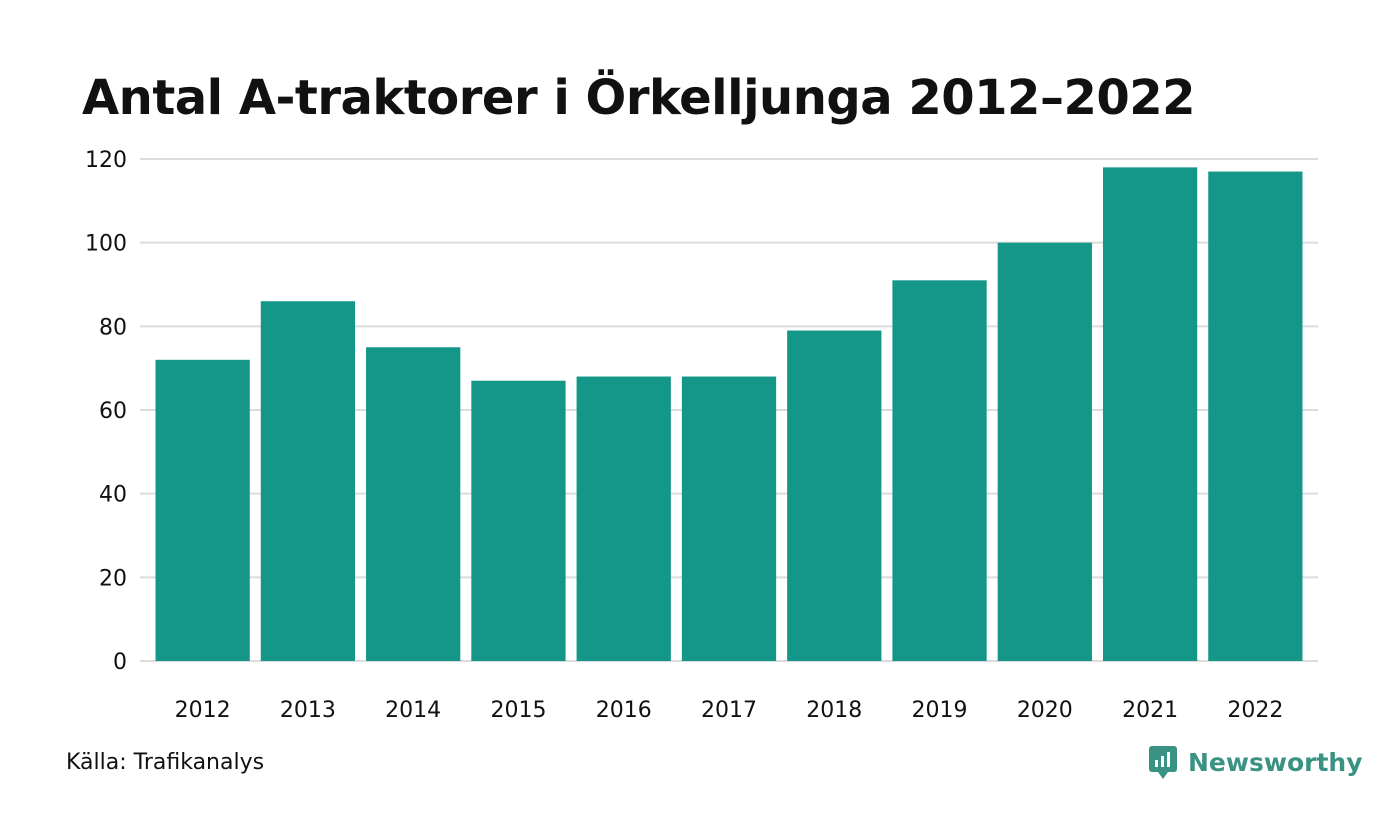 The image size is (1400, 840). Describe the element at coordinates (1150, 710) in the screenshot. I see `x-tick-label: 2021` at that location.